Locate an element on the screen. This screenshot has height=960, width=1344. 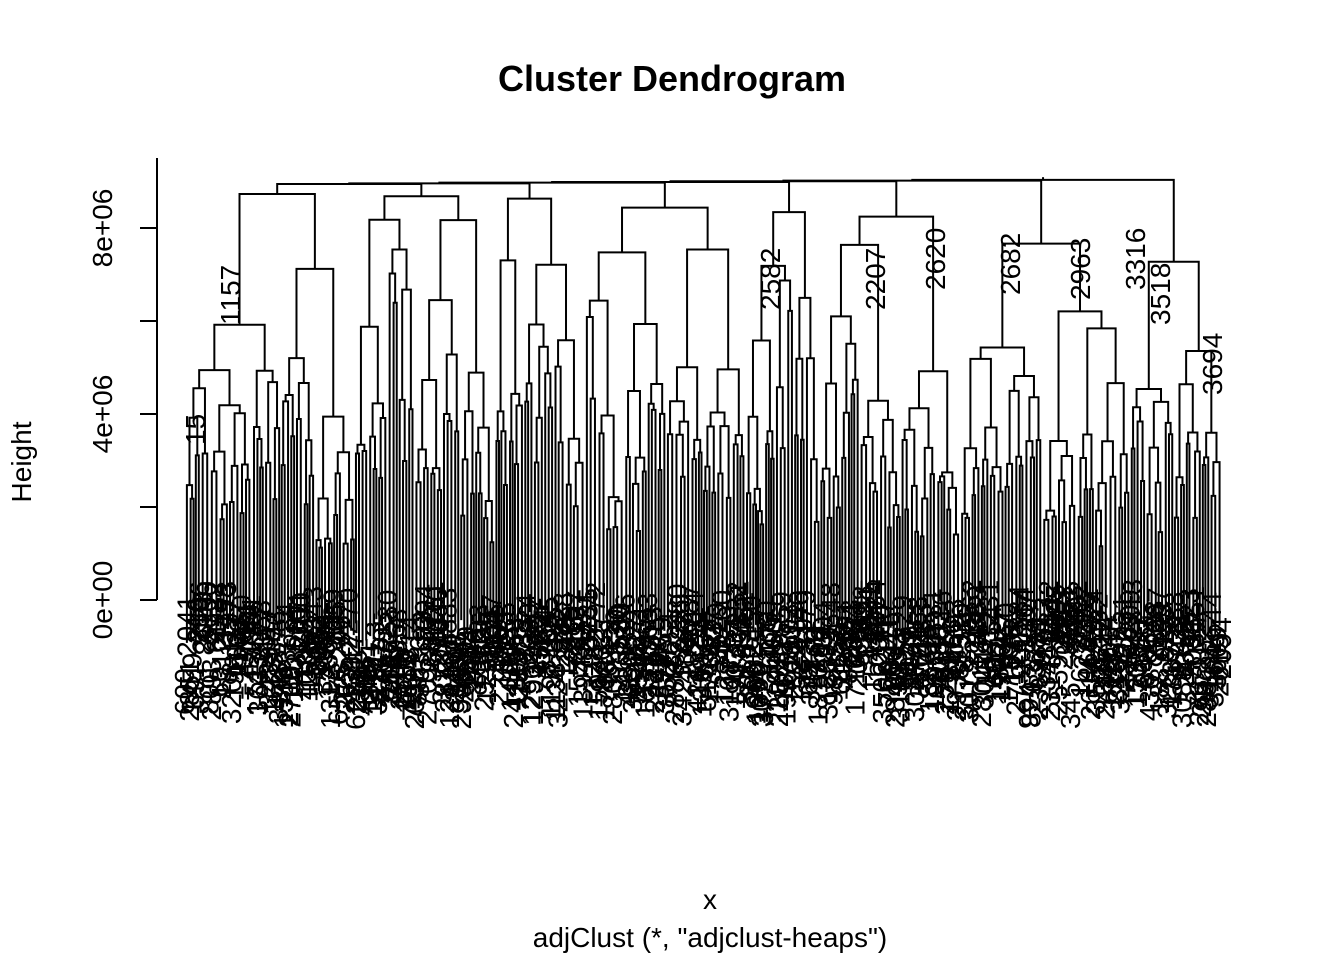
leaf-label: 1214 is located at coordinates (449, 697).